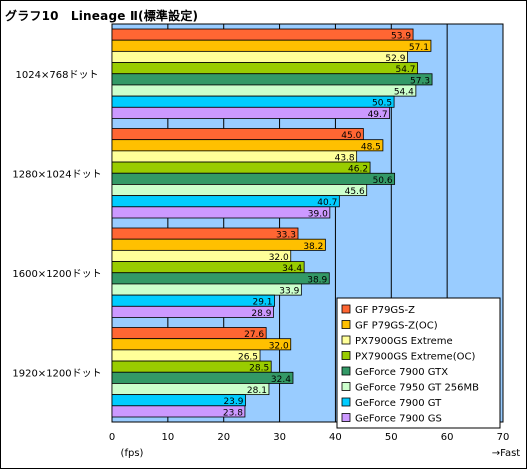 The image size is (527, 469). What do you see at coordinates (503, 437) in the screenshot?
I see `x-tick-label: 70` at bounding box center [503, 437].